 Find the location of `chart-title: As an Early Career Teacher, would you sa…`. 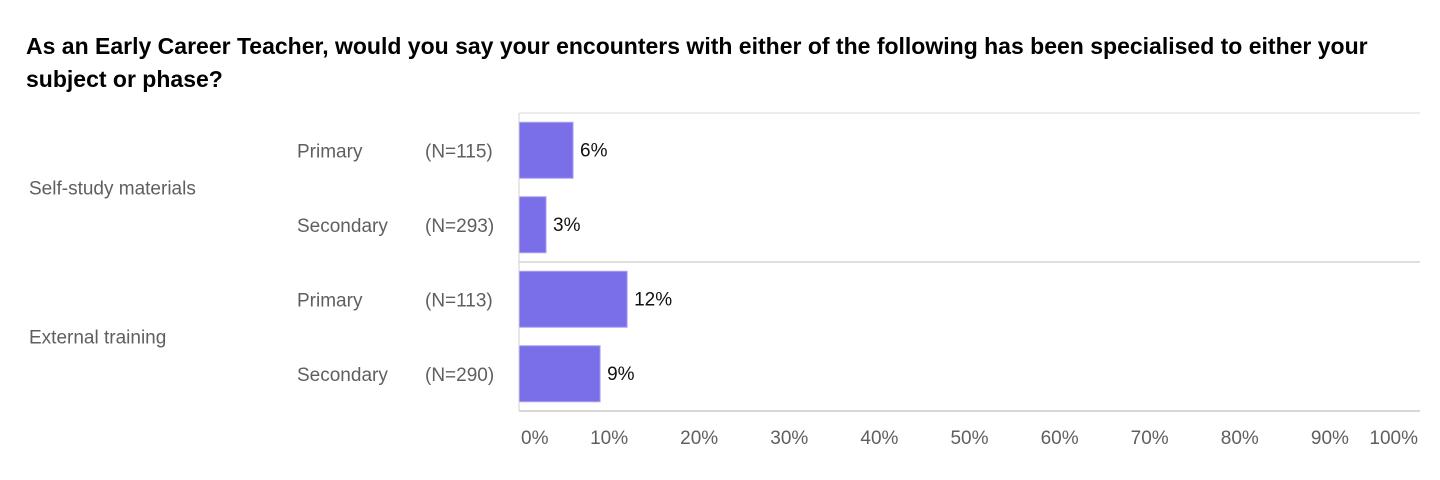

chart-title: As an Early Career Teacher, would you sa… is located at coordinates (697, 62).